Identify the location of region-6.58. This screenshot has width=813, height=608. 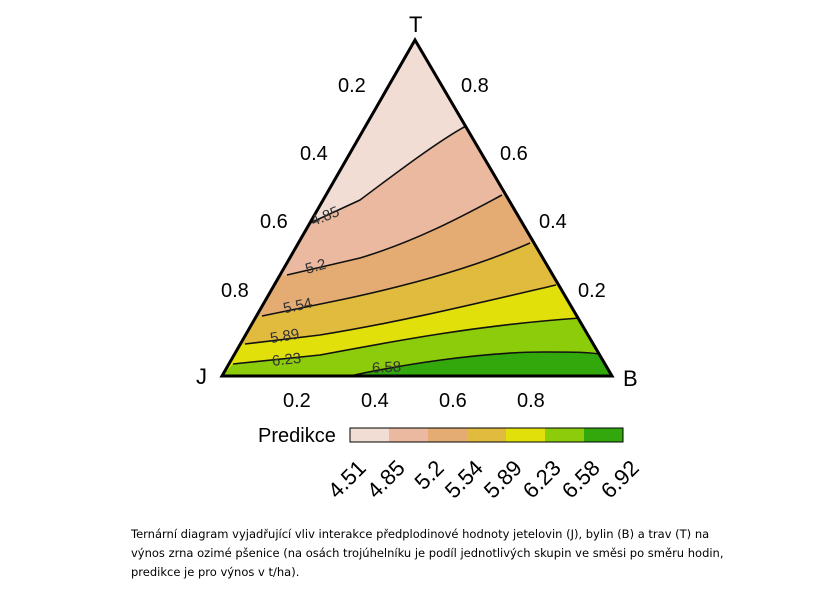
(417, 364).